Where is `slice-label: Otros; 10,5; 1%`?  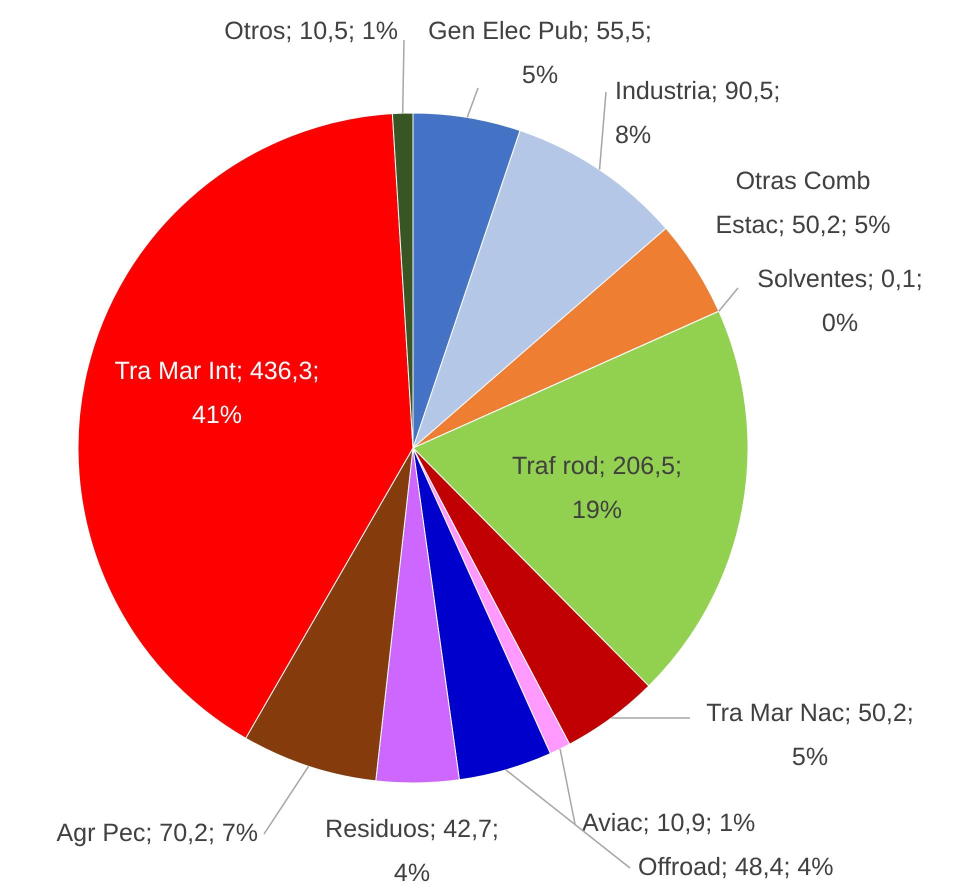 slice-label: Otros; 10,5; 1% is located at coordinates (310, 31).